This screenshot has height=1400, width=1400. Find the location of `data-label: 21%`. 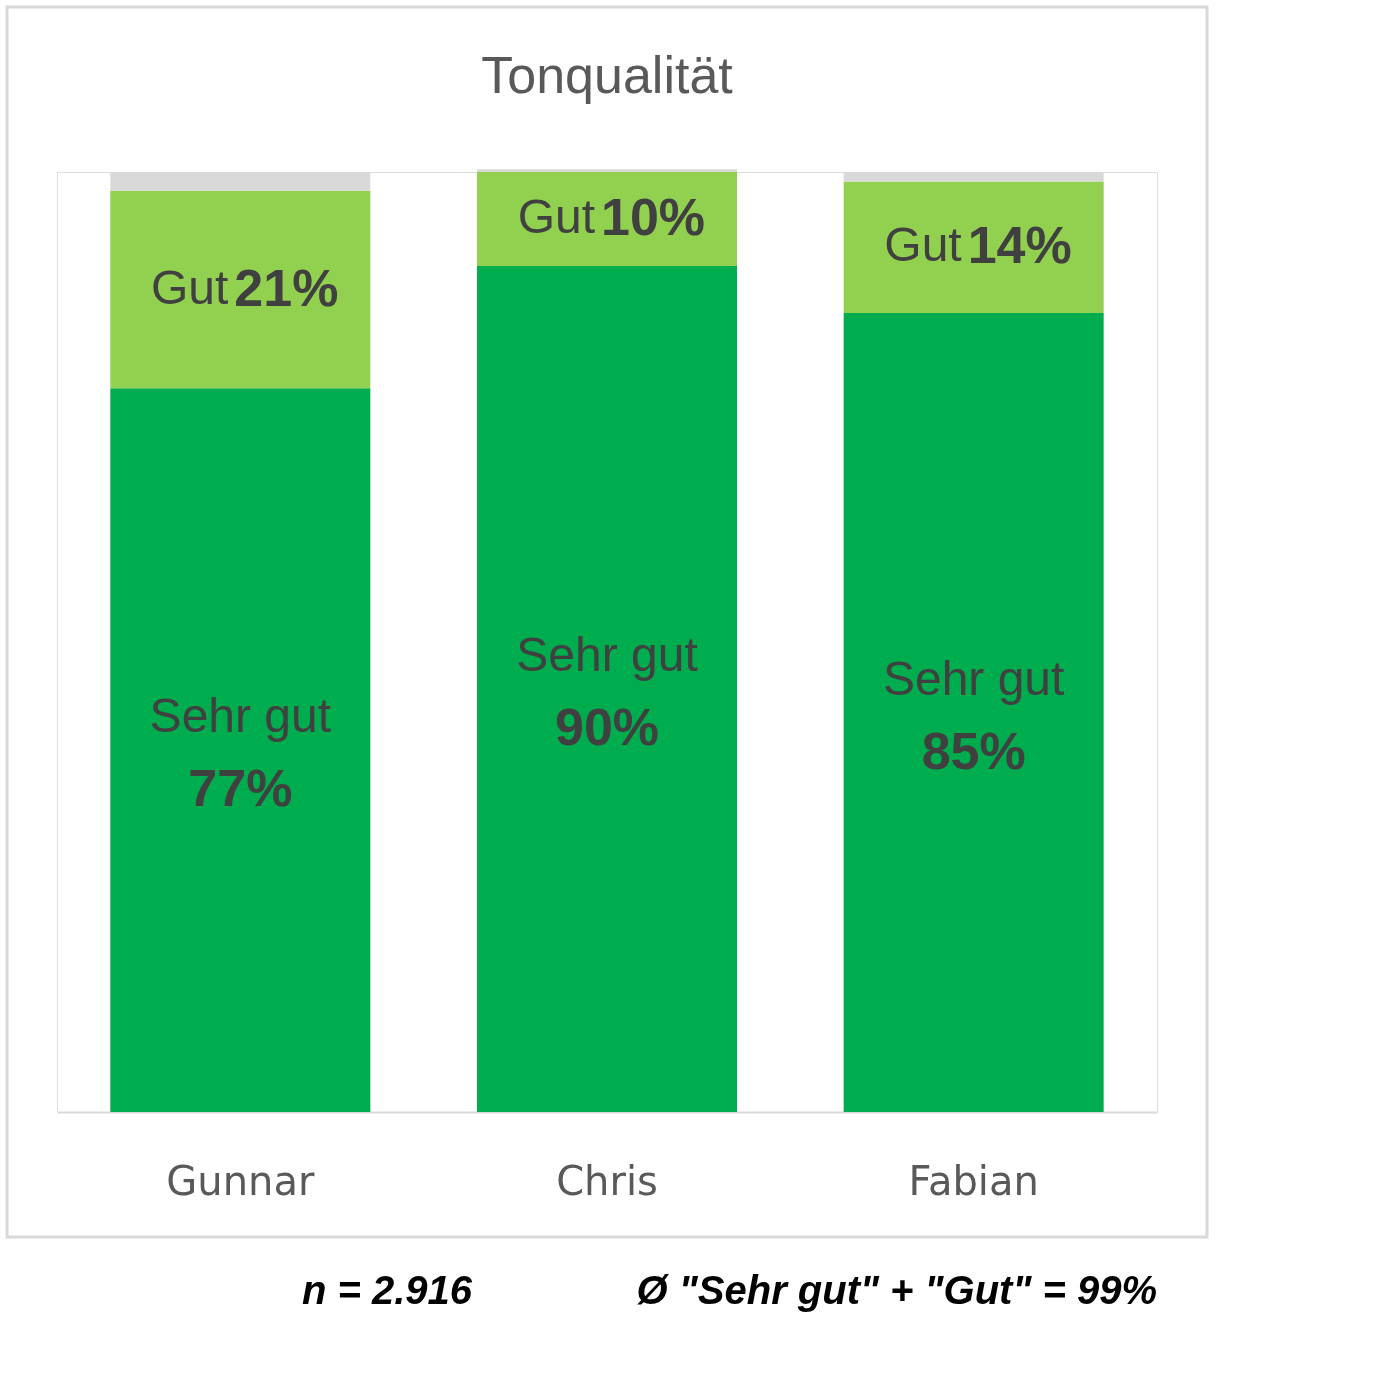

data-label: 21% is located at coordinates (286, 287).